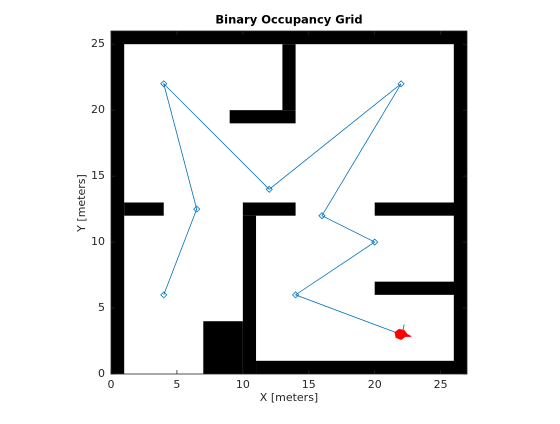 This screenshot has height=424, width=560. I want to click on y-tick-label: 5, so click(101, 307).